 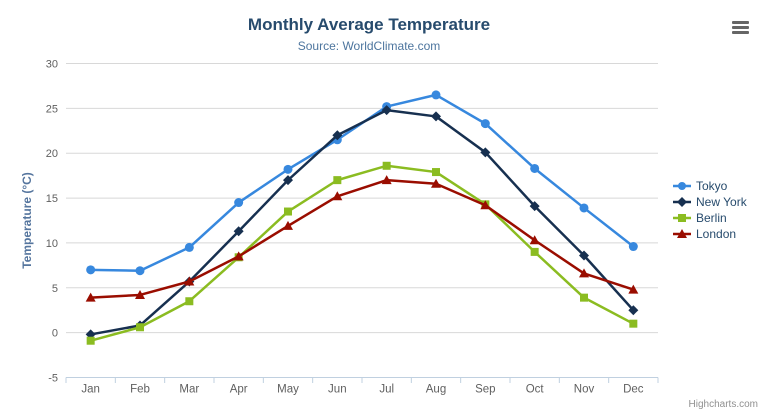 I want to click on svg-text: Nov, so click(x=584, y=390).